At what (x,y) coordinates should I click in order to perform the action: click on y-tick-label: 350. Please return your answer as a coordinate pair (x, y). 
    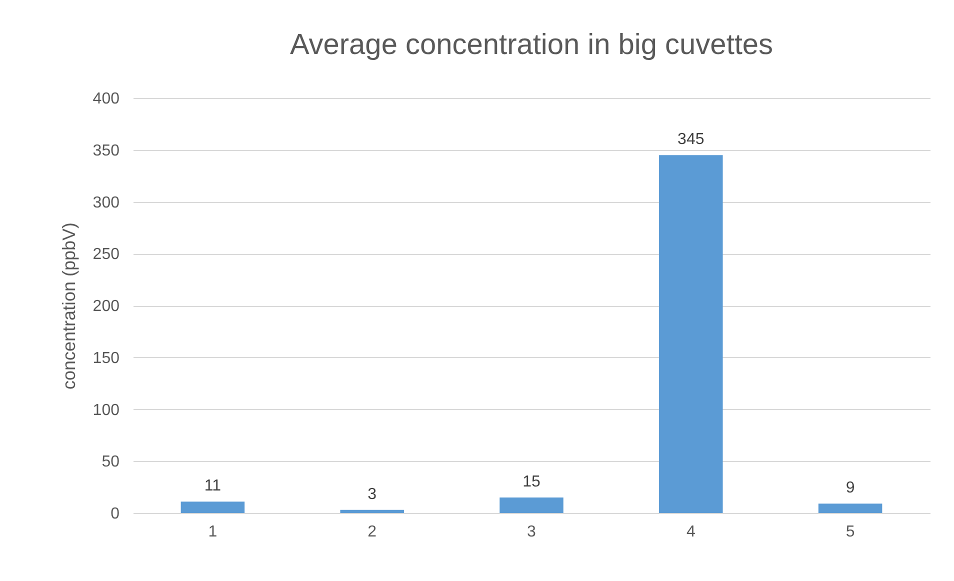
    Looking at the image, I should click on (106, 151).